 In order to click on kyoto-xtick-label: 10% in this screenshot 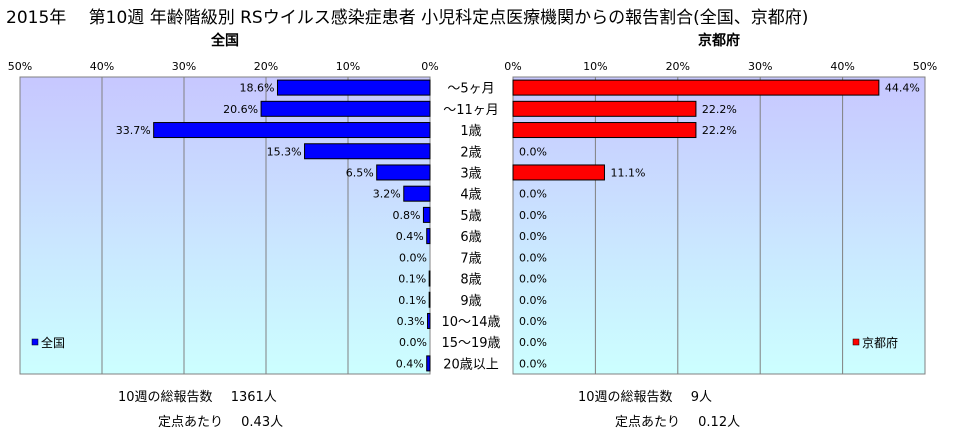, I will do `click(595, 66)`.